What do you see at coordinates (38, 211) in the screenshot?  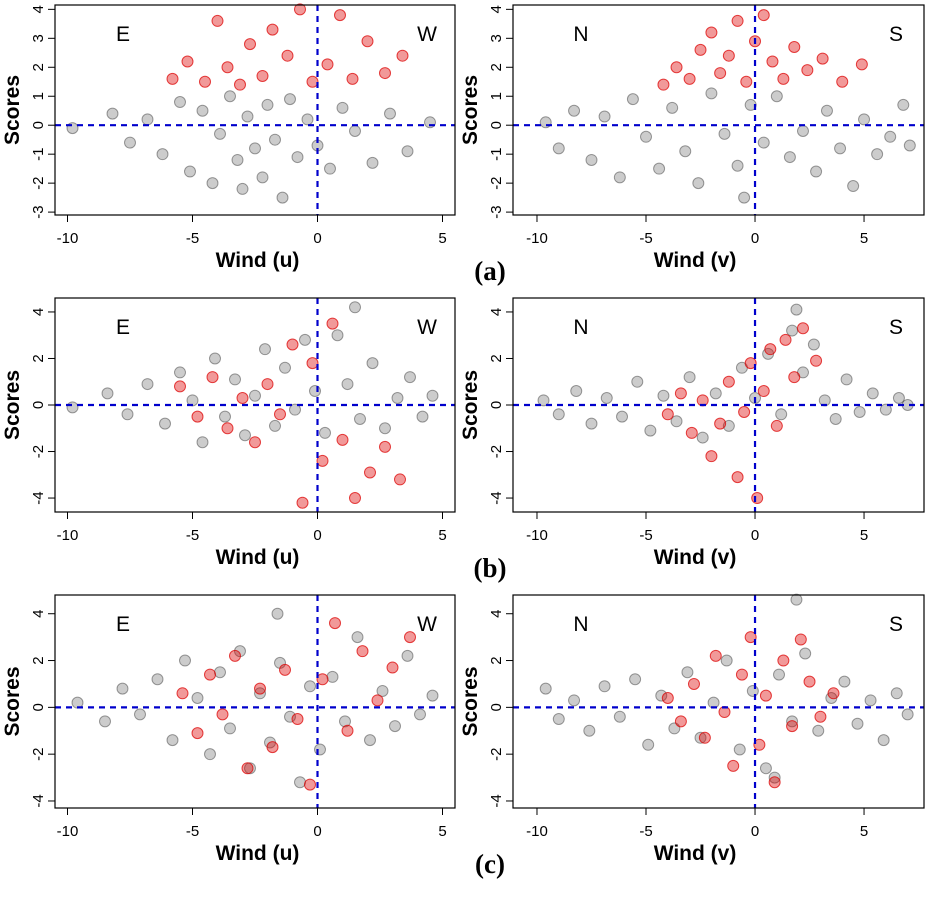 I see `y-tick-label: -3` at bounding box center [38, 211].